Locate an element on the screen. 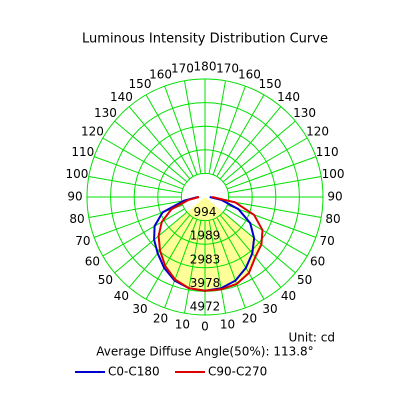 This screenshot has height=404, width=400. chart-title: Luminous Intensity Distribution Curve is located at coordinates (205, 39).